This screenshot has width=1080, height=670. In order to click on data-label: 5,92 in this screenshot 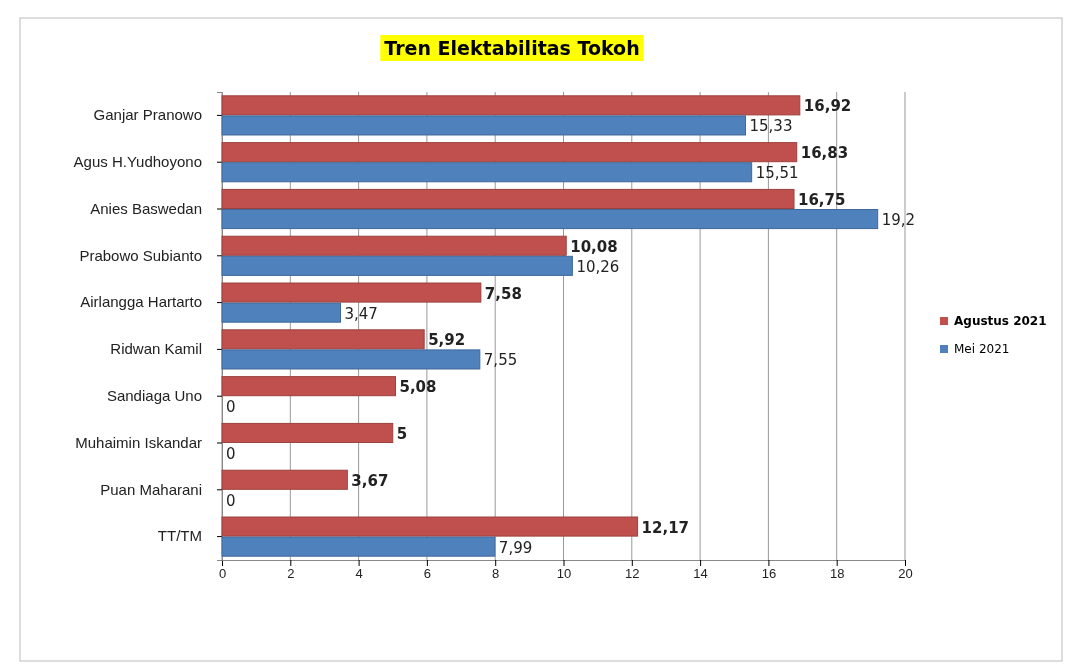, I will do `click(447, 340)`.